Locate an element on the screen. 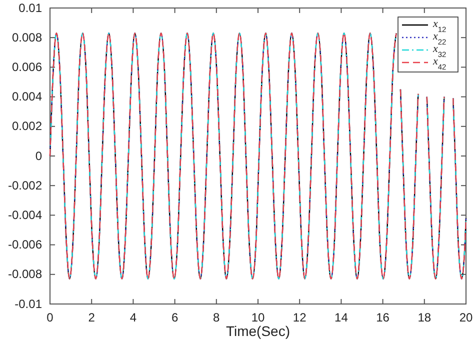 The width and height of the screenshot is (474, 346). x-tick-label: 18 is located at coordinates (425, 317).